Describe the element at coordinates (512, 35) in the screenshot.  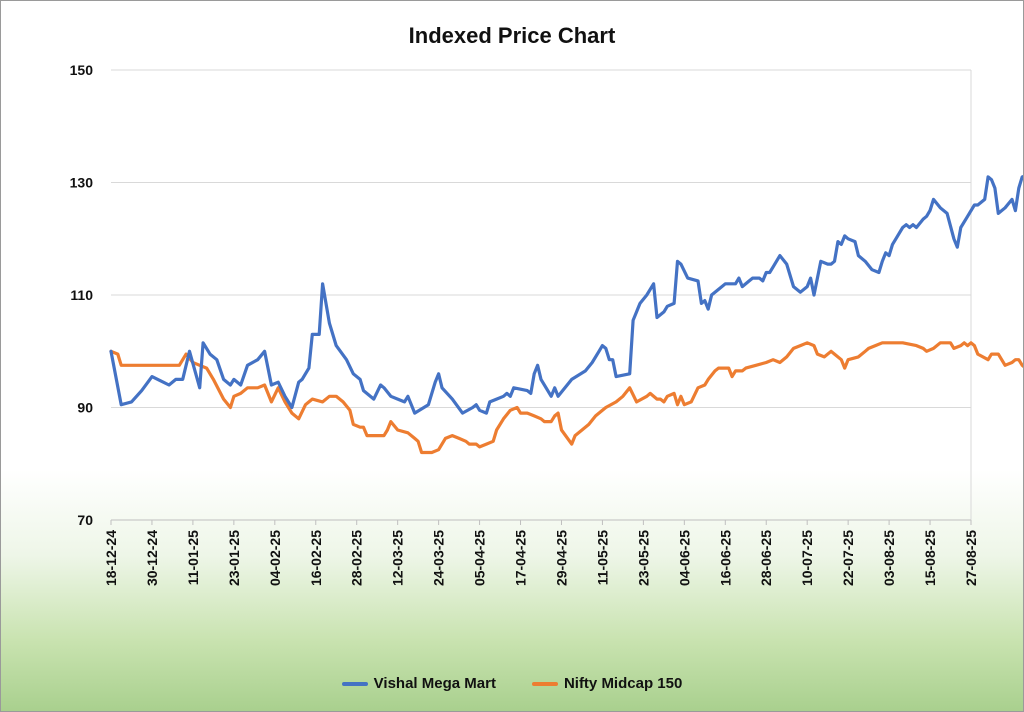
I see `chart-title: Indexed Price Chart` at that location.